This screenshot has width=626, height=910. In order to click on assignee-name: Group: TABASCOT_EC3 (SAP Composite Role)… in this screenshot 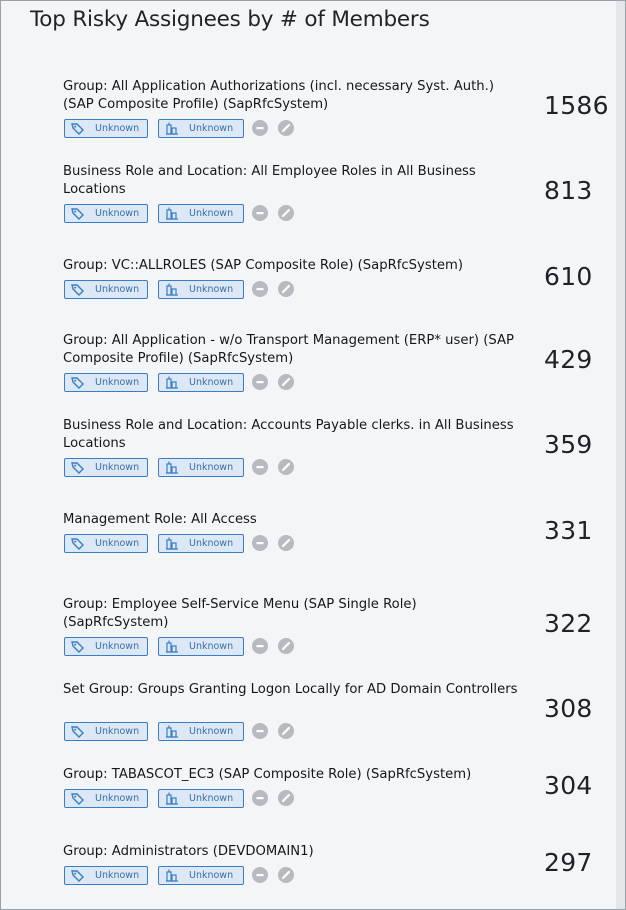, I will do `click(267, 774)`.